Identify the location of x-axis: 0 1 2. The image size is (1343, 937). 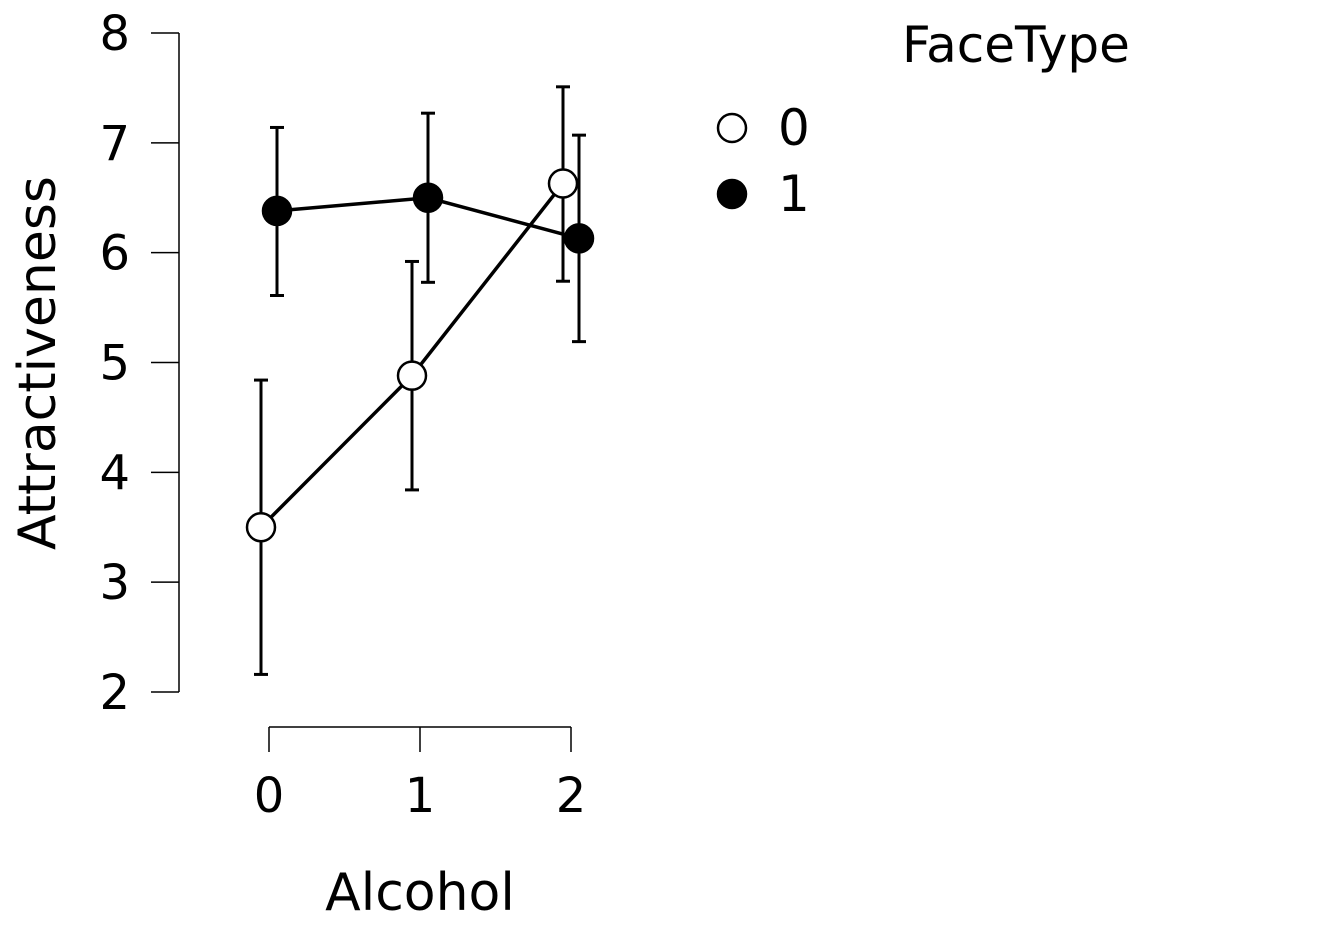
(420, 775).